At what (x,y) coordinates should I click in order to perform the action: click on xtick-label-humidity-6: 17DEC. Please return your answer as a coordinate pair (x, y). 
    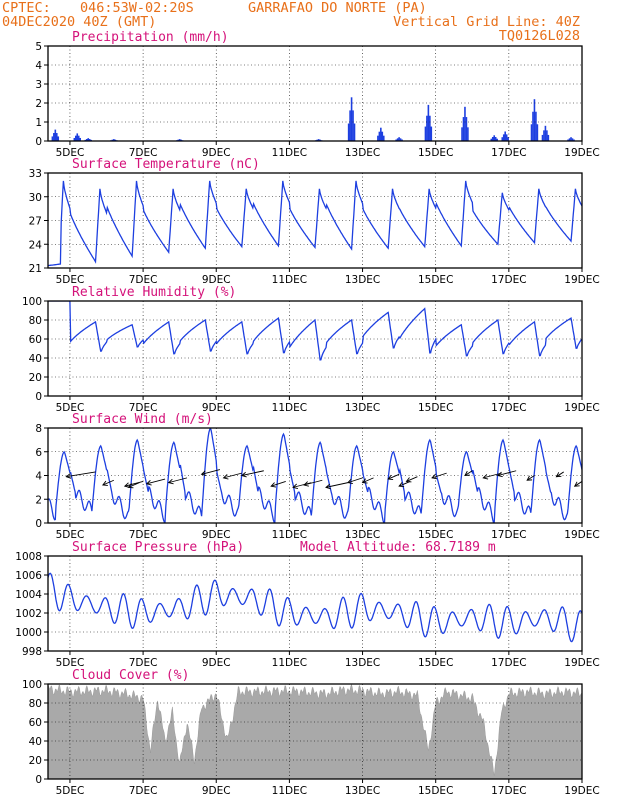
    Looking at the image, I should click on (508, 408).